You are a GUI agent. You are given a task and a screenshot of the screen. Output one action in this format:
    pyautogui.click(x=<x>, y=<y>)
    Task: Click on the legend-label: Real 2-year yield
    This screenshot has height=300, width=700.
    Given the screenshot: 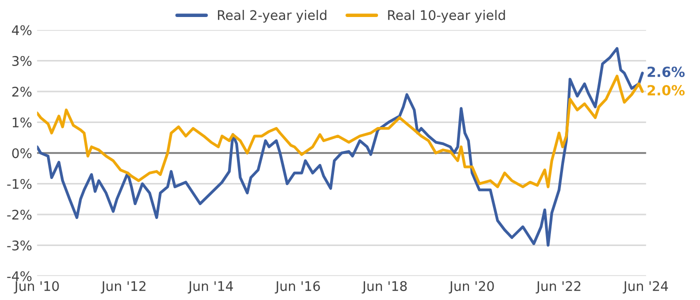 What is the action you would take?
    pyautogui.click(x=272, y=16)
    